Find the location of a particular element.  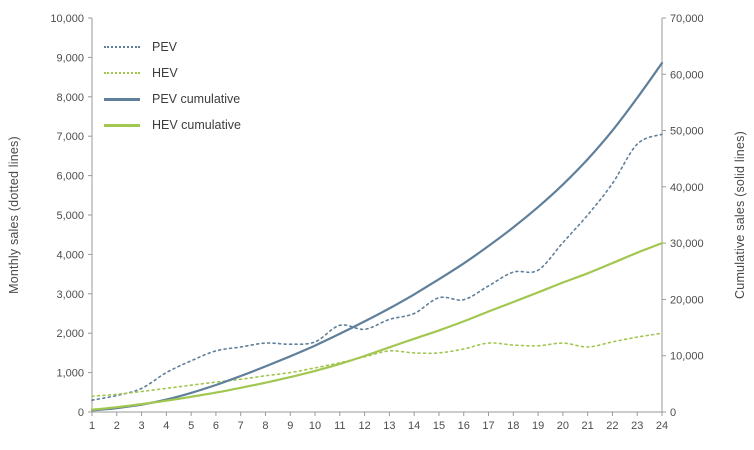

x-tick-label: 6 is located at coordinates (216, 426).